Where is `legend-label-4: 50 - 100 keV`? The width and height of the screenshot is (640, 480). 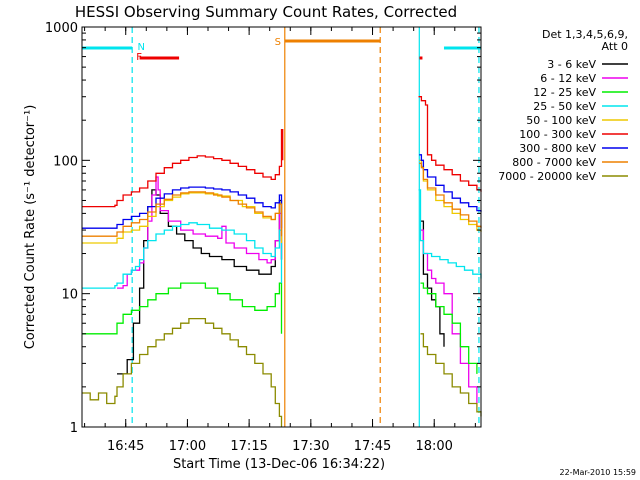
legend-label-4: 50 - 100 keV is located at coordinates (561, 120).